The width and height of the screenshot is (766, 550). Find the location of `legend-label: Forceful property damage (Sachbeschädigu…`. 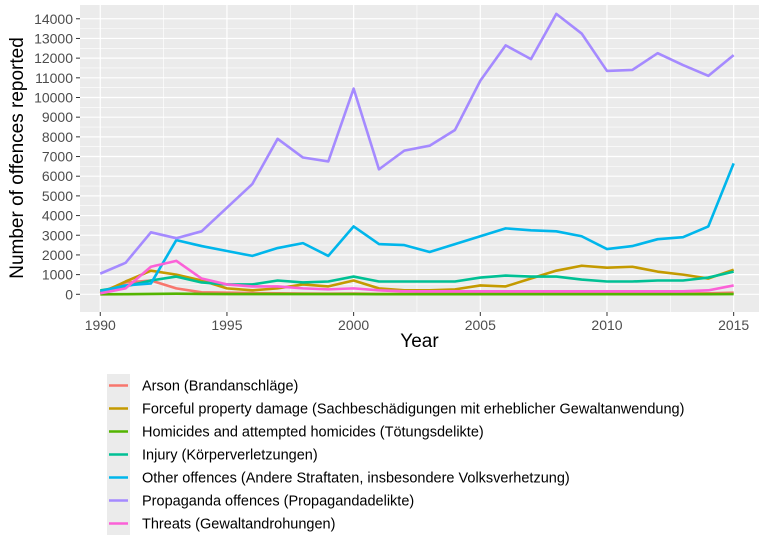

legend-label: Forceful property damage (Sachbeschädigu… is located at coordinates (413, 410).